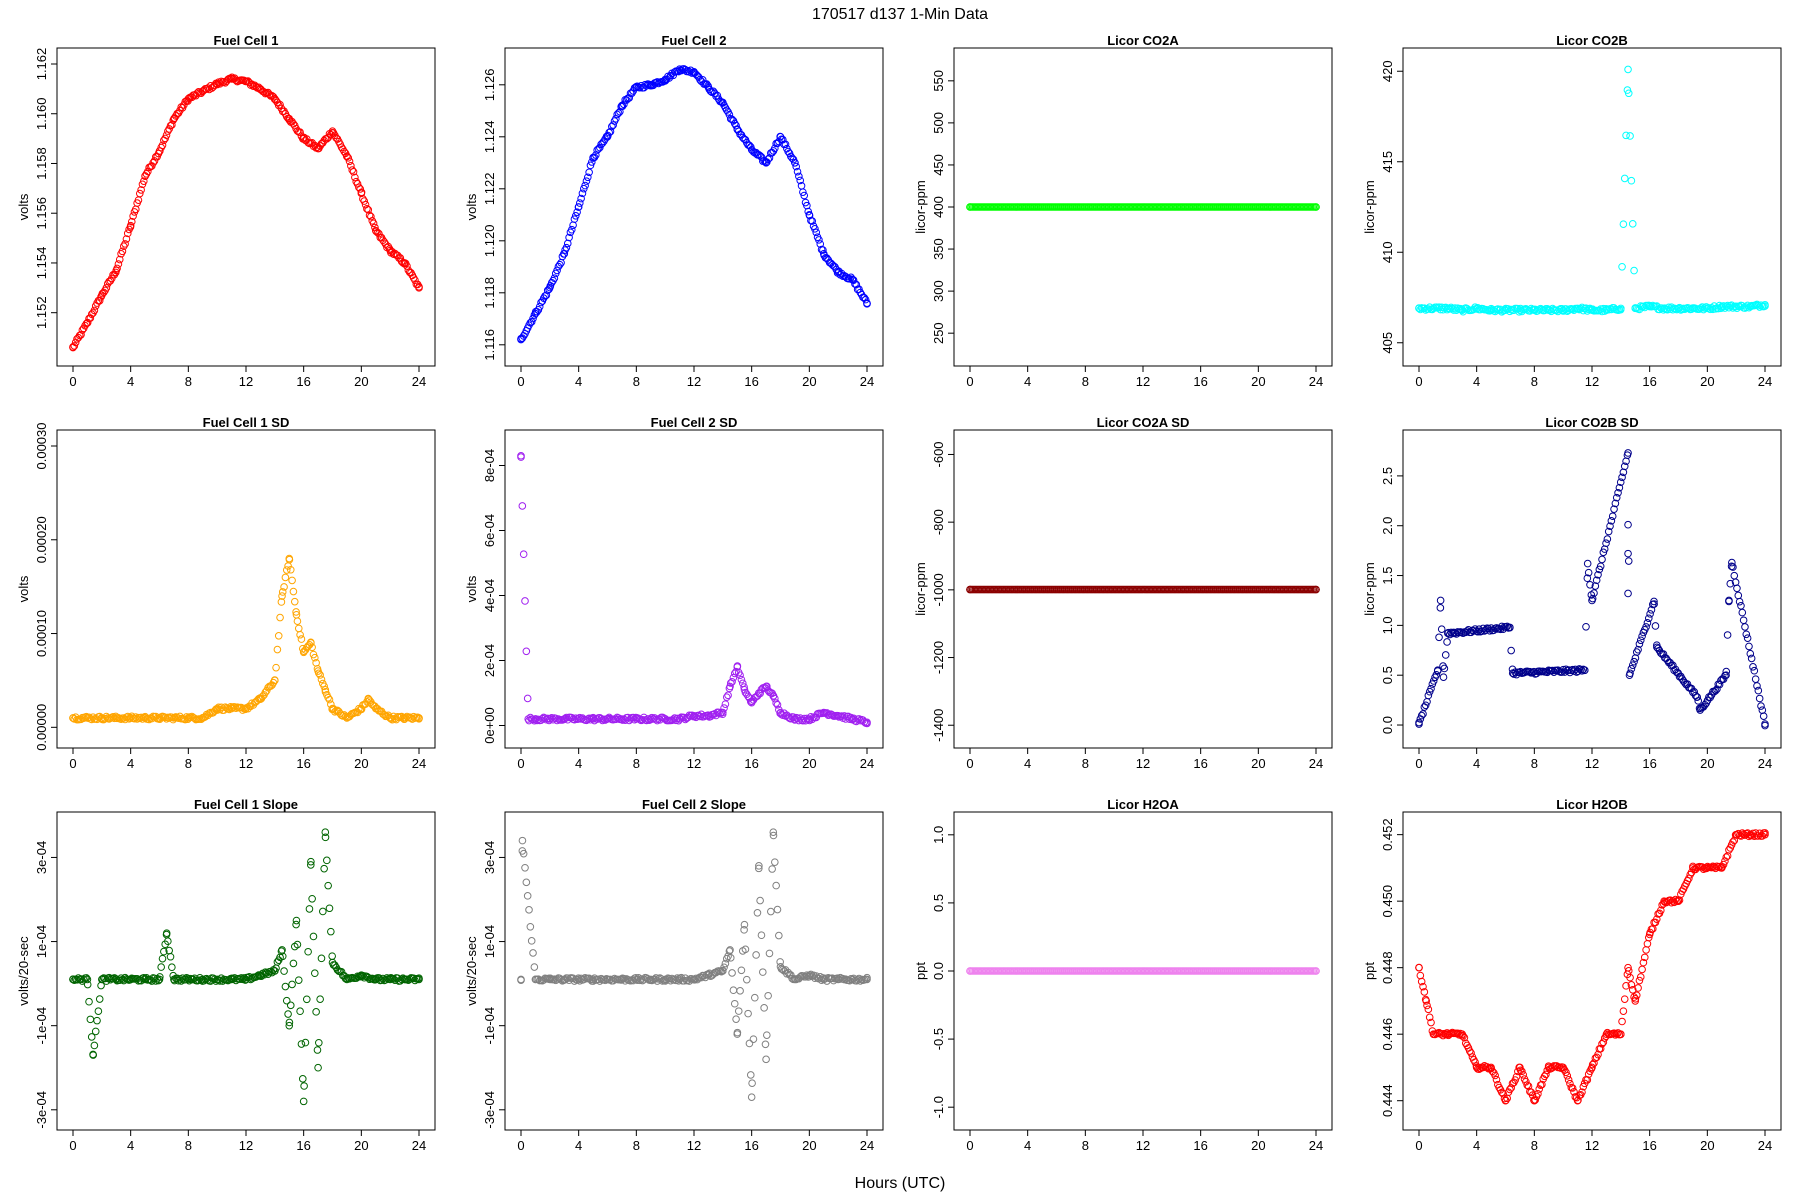  What do you see at coordinates (130, 1145) in the screenshot?
I see `x-tick-label: 4` at bounding box center [130, 1145].